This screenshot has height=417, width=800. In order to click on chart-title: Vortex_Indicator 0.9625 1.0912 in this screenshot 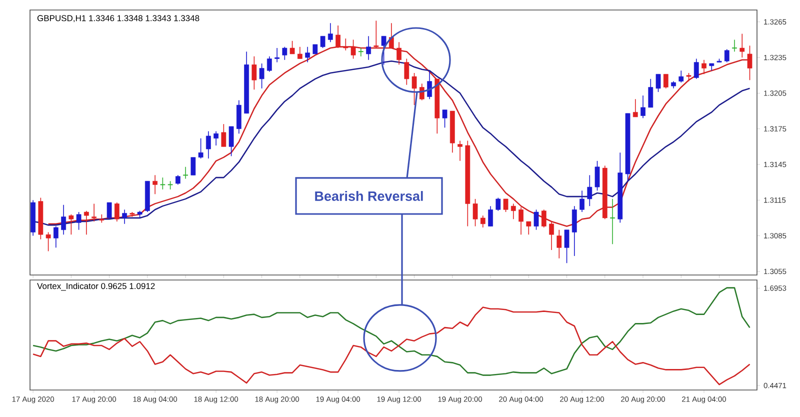, I will do `click(96, 286)`.